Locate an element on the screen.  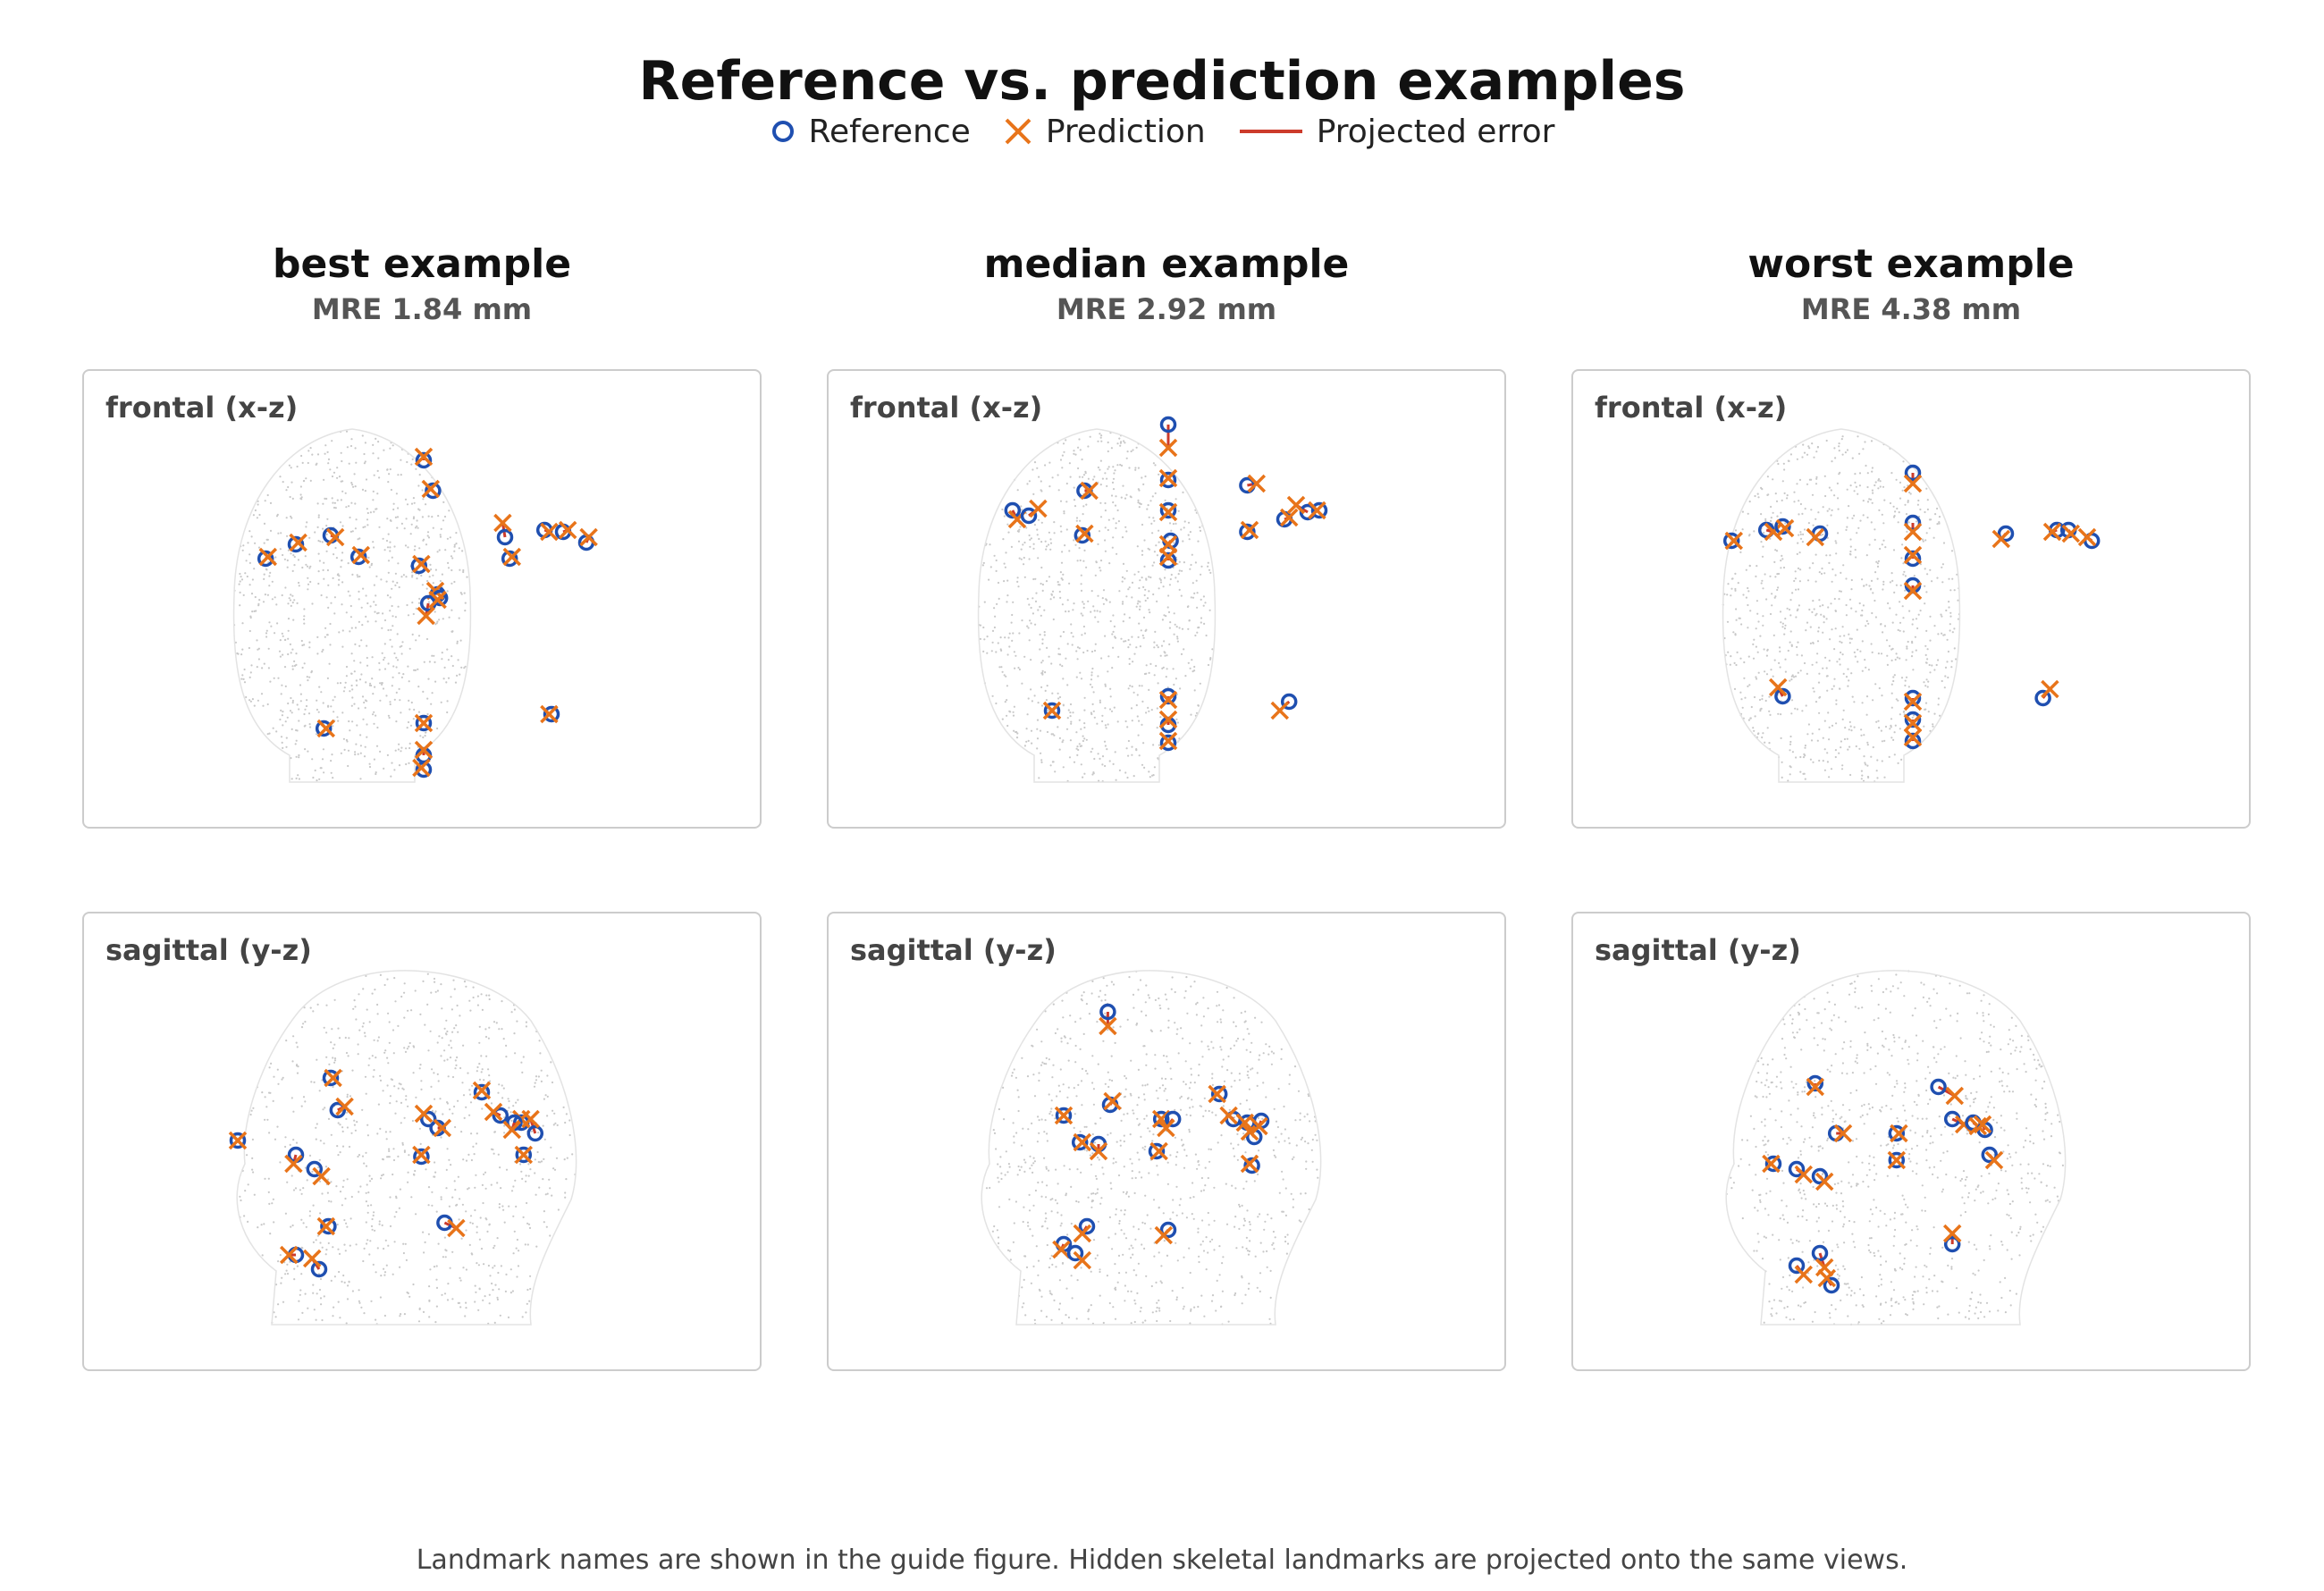
column-metric: MRE 1.84 mm is located at coordinates (422, 309).